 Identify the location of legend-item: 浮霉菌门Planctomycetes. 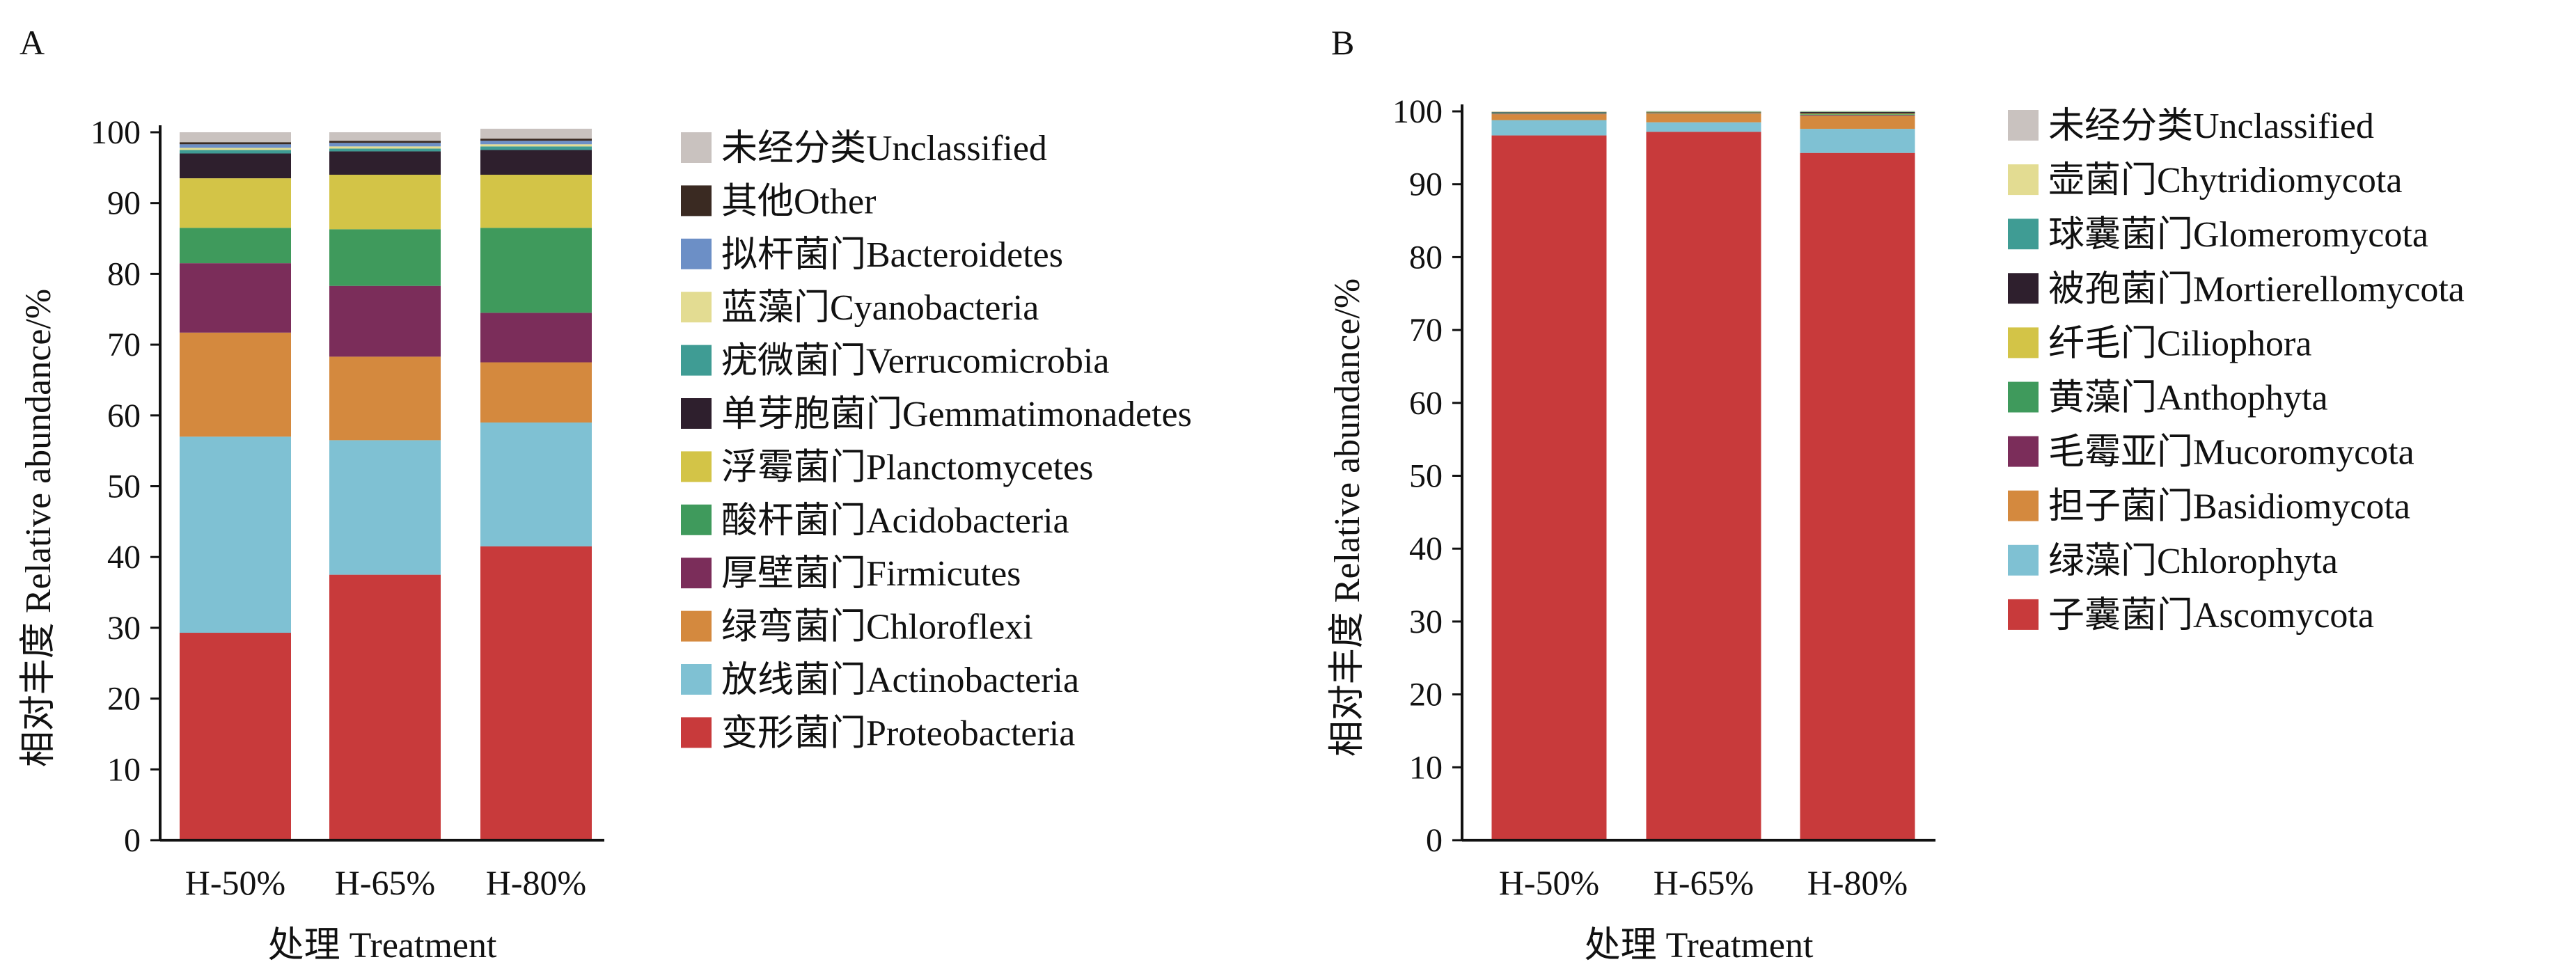
(887, 468).